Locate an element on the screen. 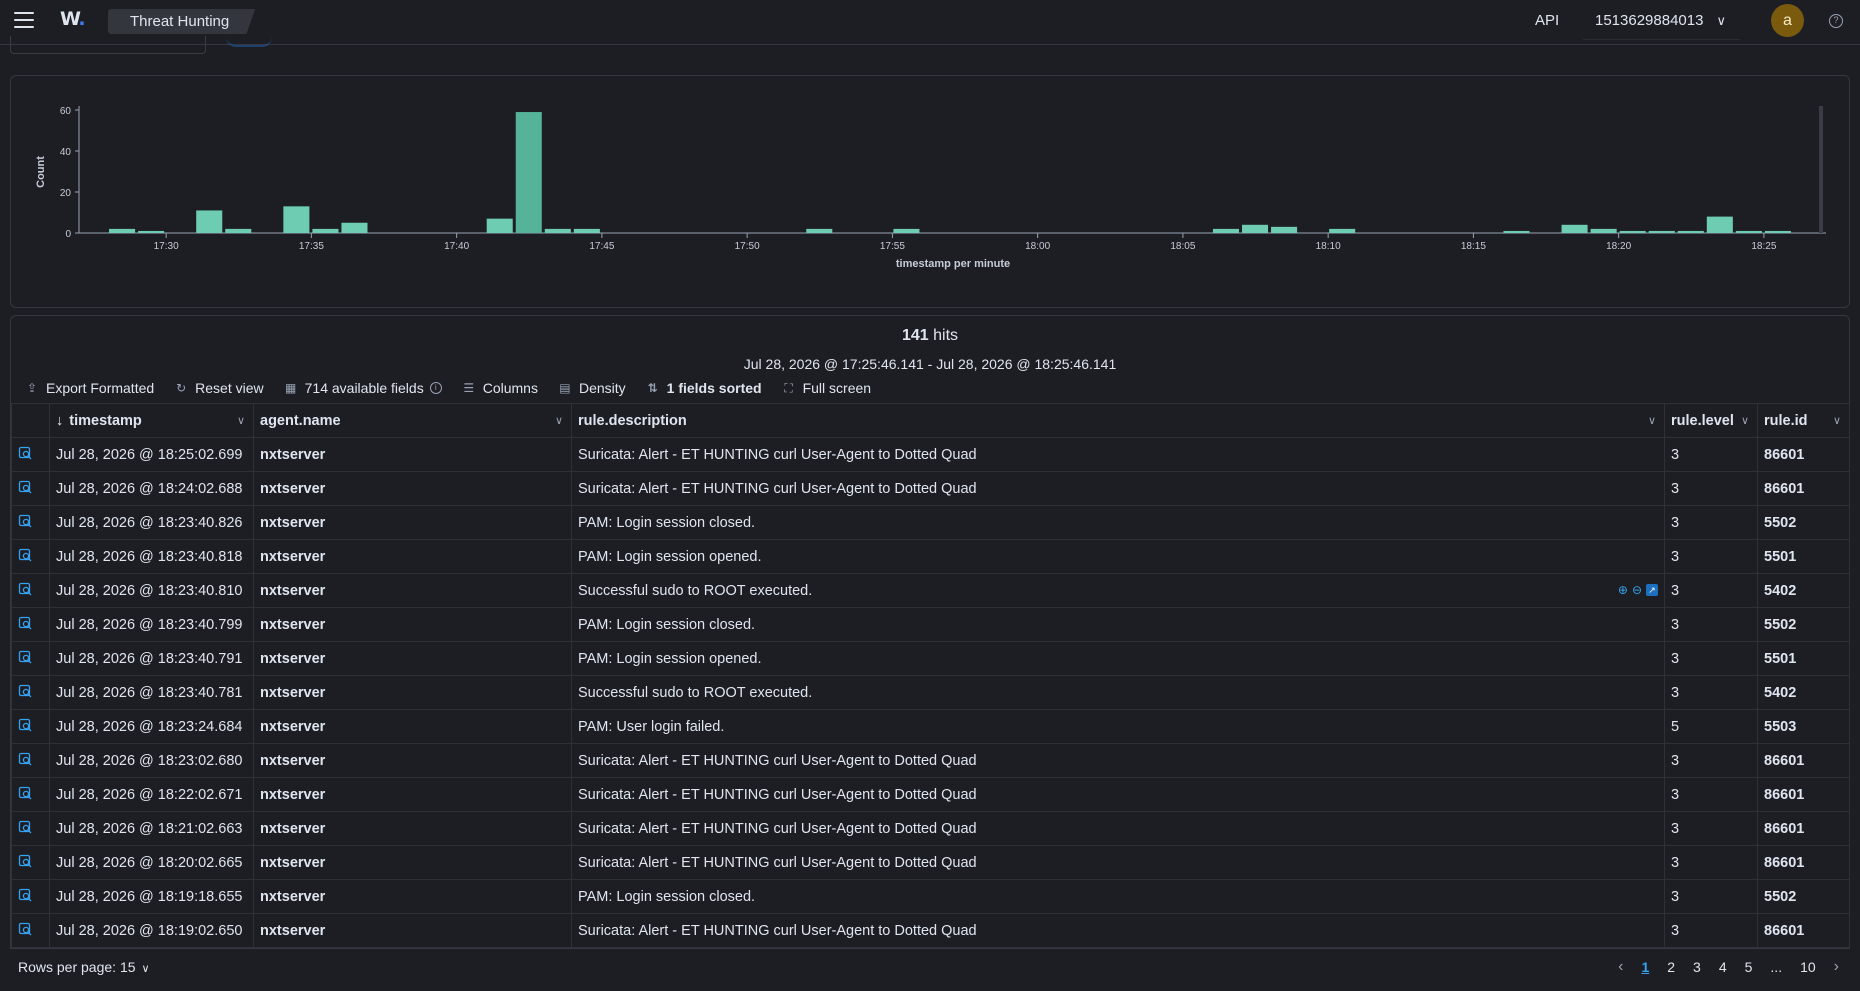 The image size is (1860, 991). previous-page-icon: ‹ is located at coordinates (1621, 966).